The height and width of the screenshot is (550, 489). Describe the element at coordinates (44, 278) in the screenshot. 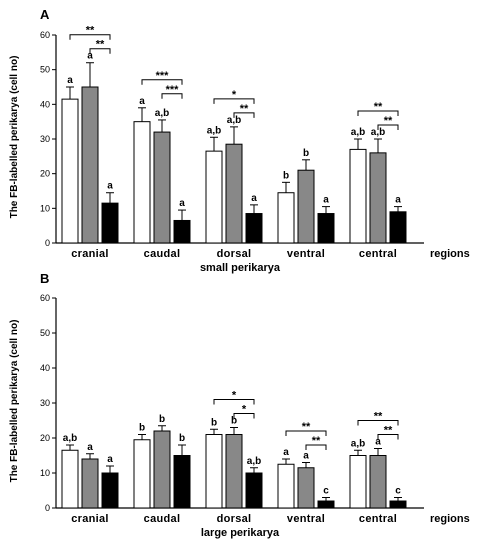

I see `panel-letter: B` at that location.